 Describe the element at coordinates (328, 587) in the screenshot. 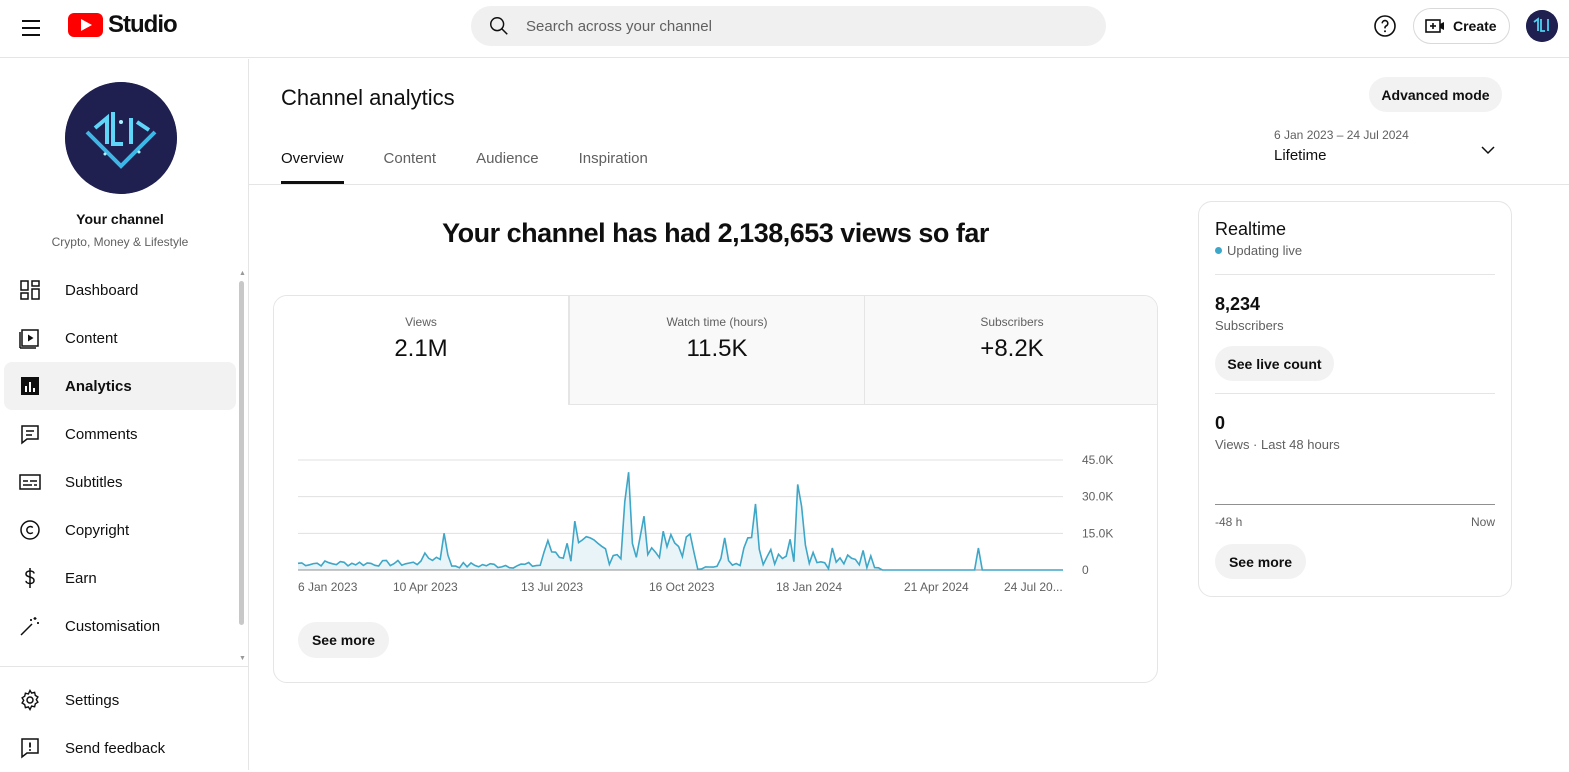

I see `x-tick-label: 6 Jan 2023` at that location.